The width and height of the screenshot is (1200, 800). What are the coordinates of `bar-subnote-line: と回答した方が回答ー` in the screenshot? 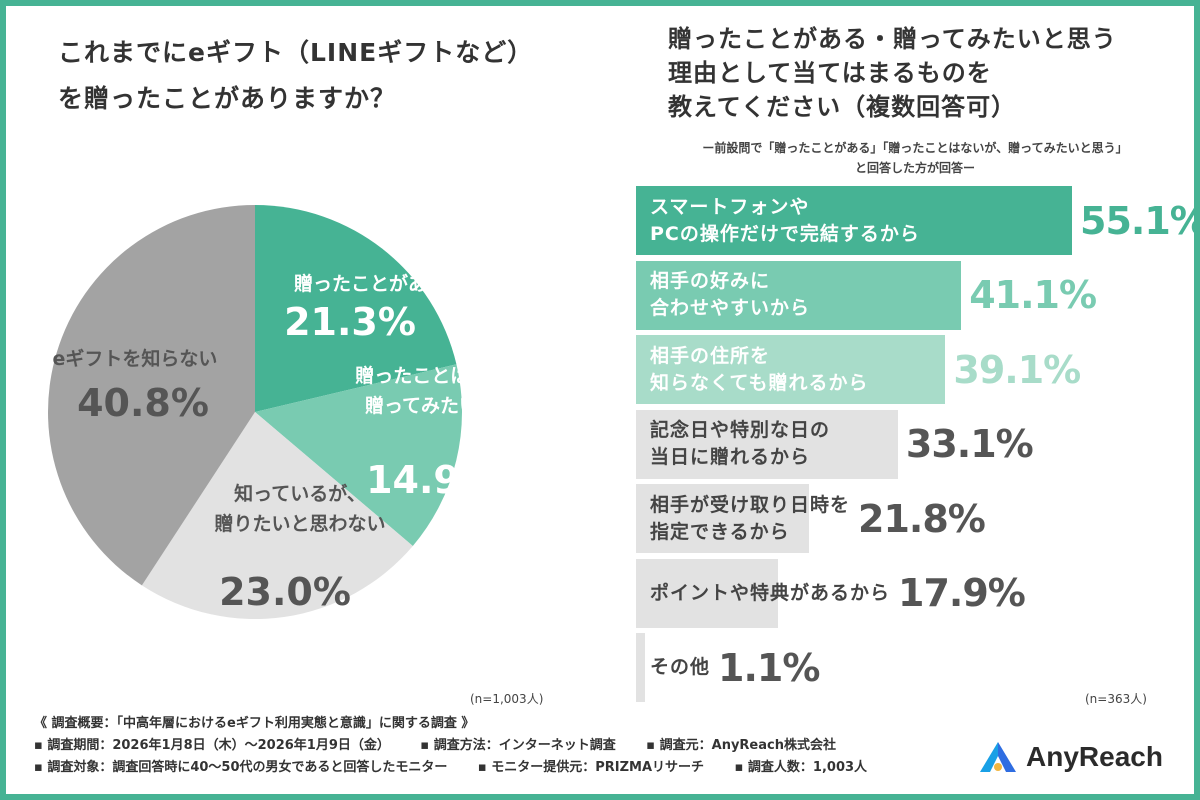 It's located at (914, 168).